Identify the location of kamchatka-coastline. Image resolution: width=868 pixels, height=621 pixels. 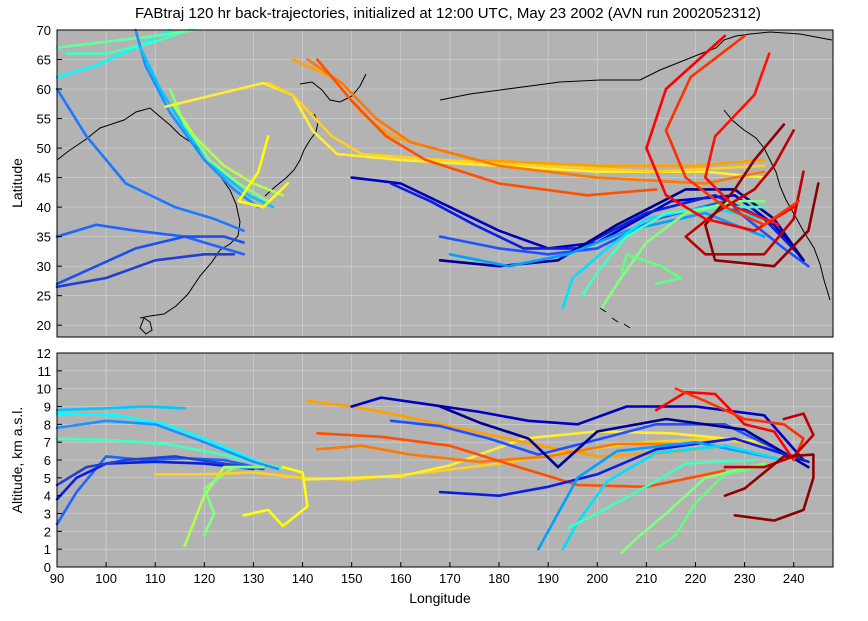
(333, 88).